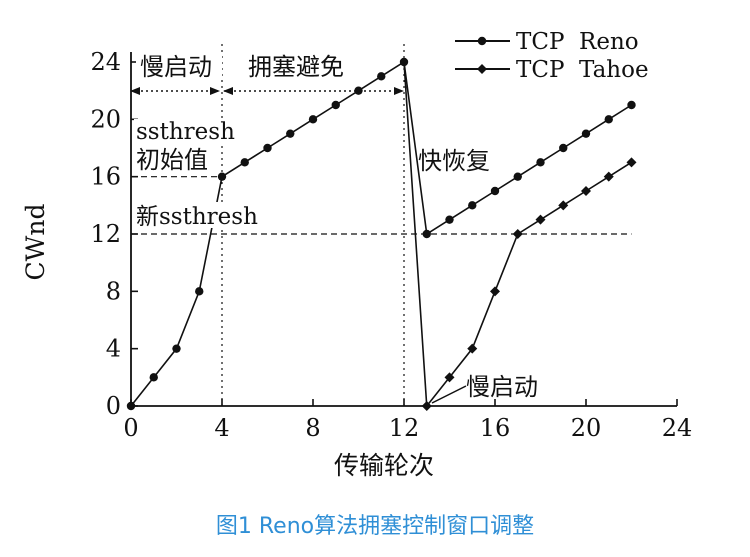 The image size is (750, 557). I want to click on y-tick-label: 12, so click(105, 234).